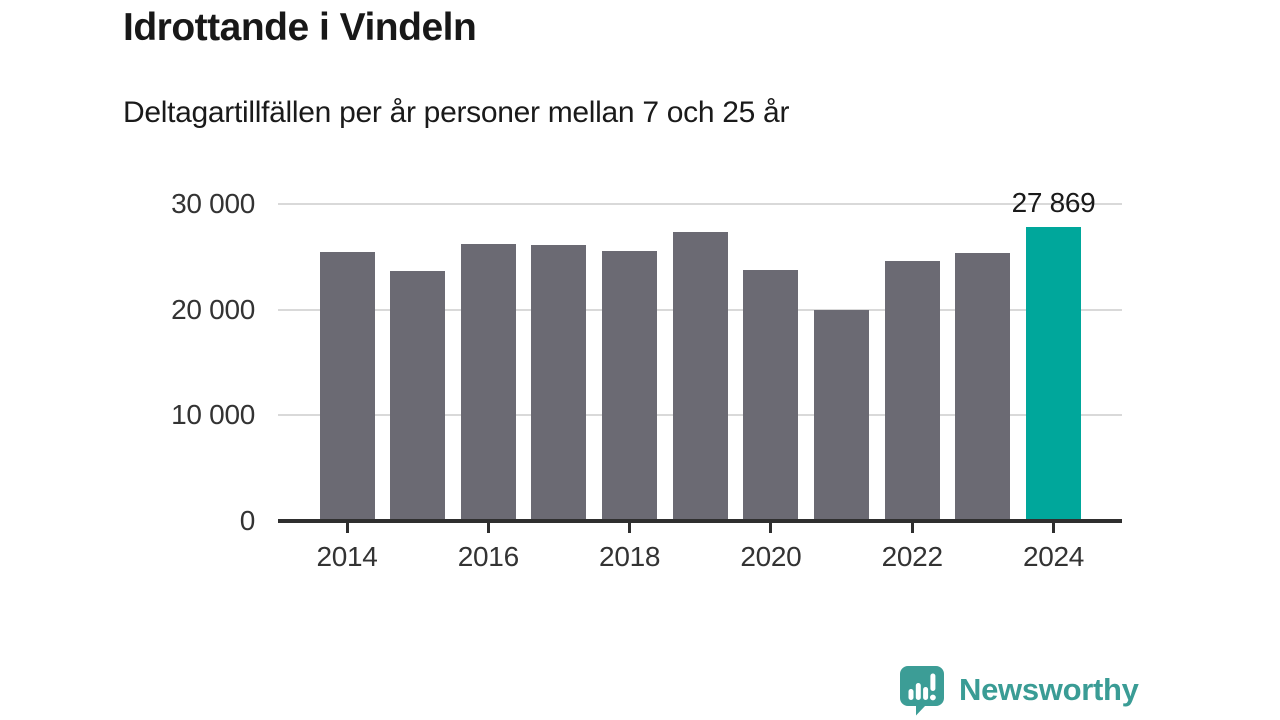 This screenshot has height=720, width=1280. What do you see at coordinates (842, 415) in the screenshot?
I see `bar-2021` at bounding box center [842, 415].